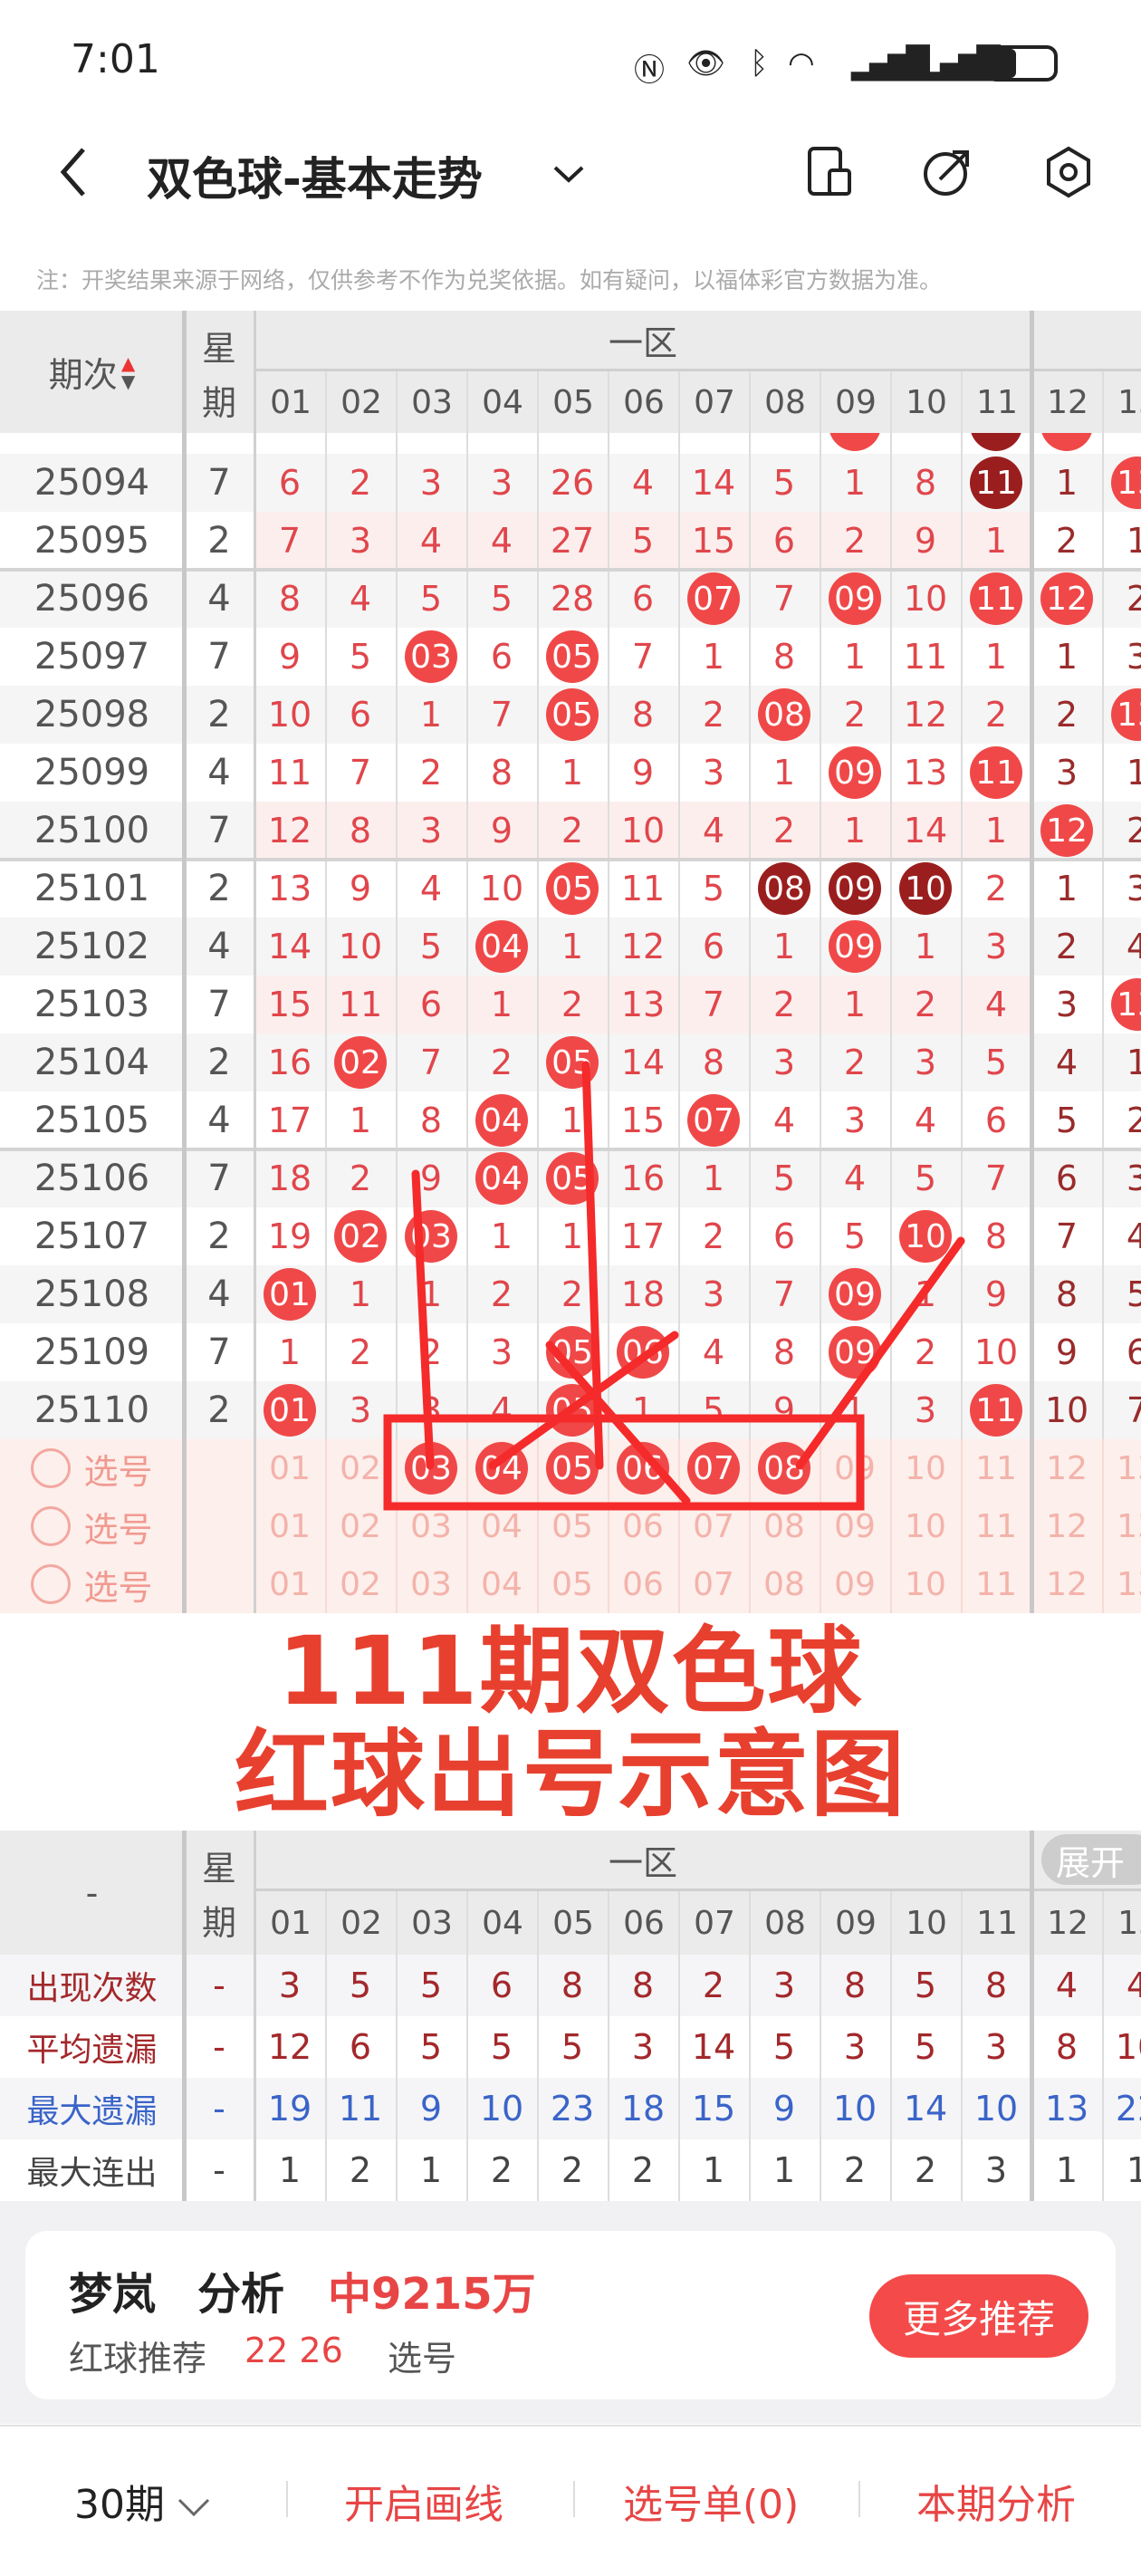 The image size is (1141, 2576). Describe the element at coordinates (143, 2501) in the screenshot. I see `period-count-select: 30期` at that location.